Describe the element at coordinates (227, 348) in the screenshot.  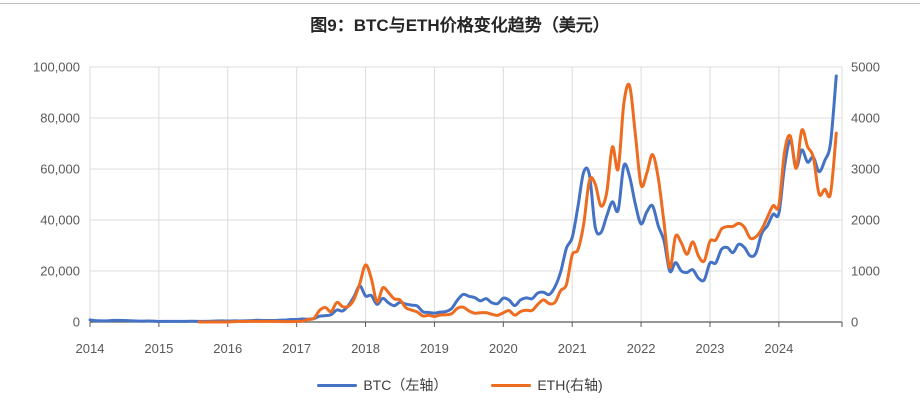
I see `x-axis-tick-label: 2016` at that location.